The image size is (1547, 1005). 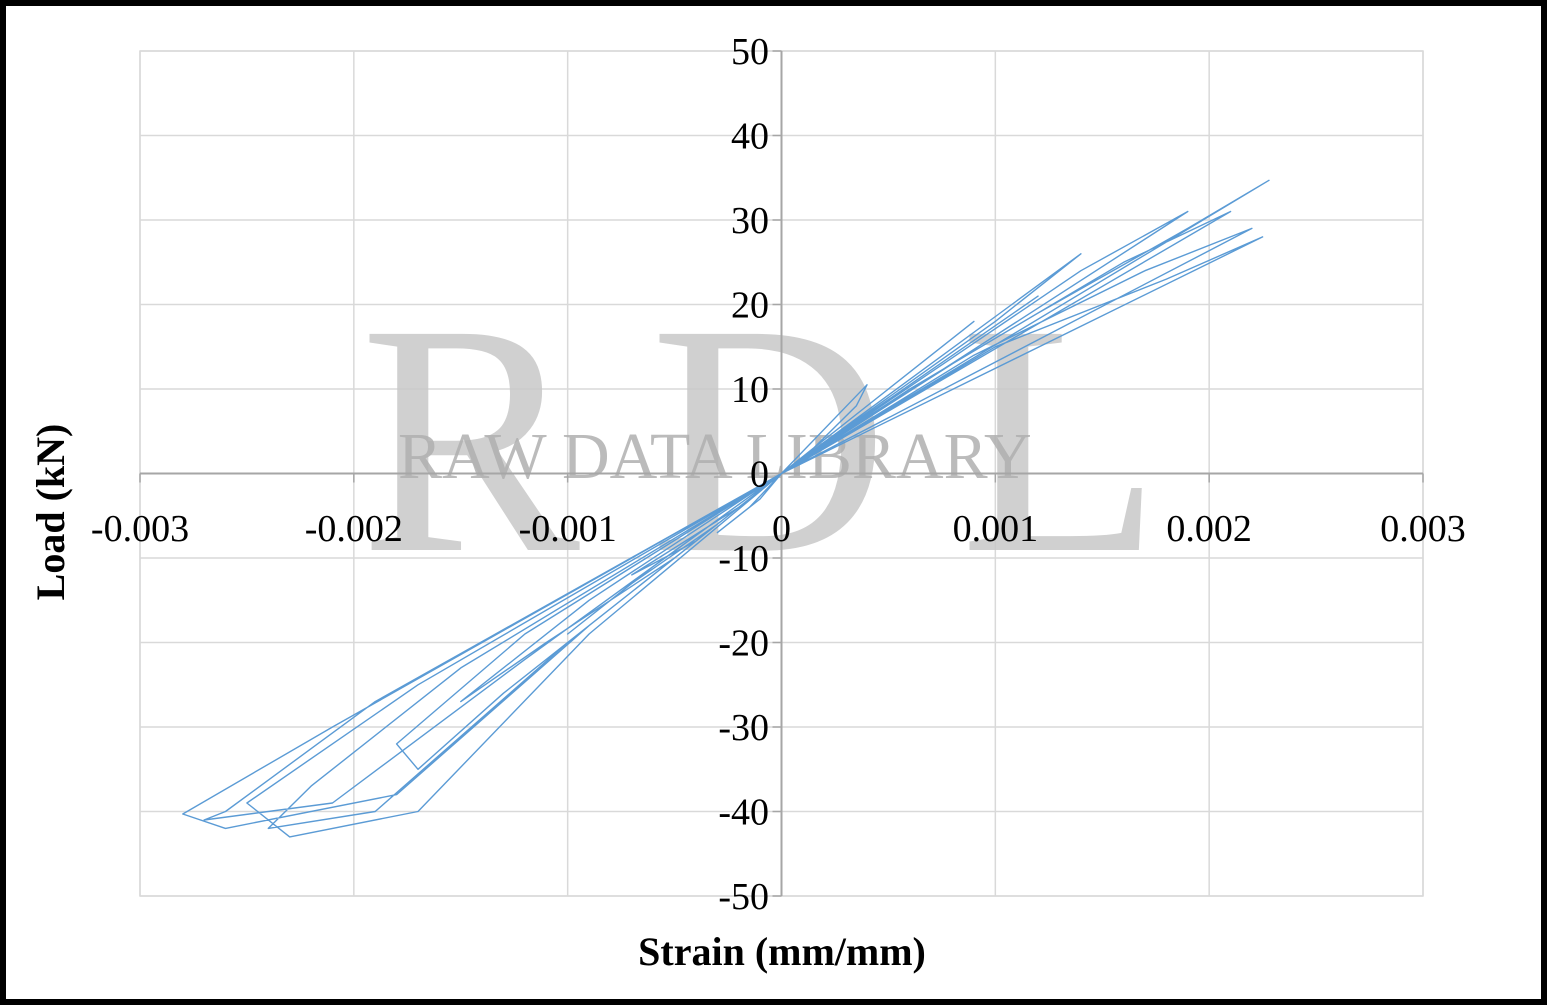 What do you see at coordinates (781, 529) in the screenshot?
I see `x-tick-label: 0` at bounding box center [781, 529].